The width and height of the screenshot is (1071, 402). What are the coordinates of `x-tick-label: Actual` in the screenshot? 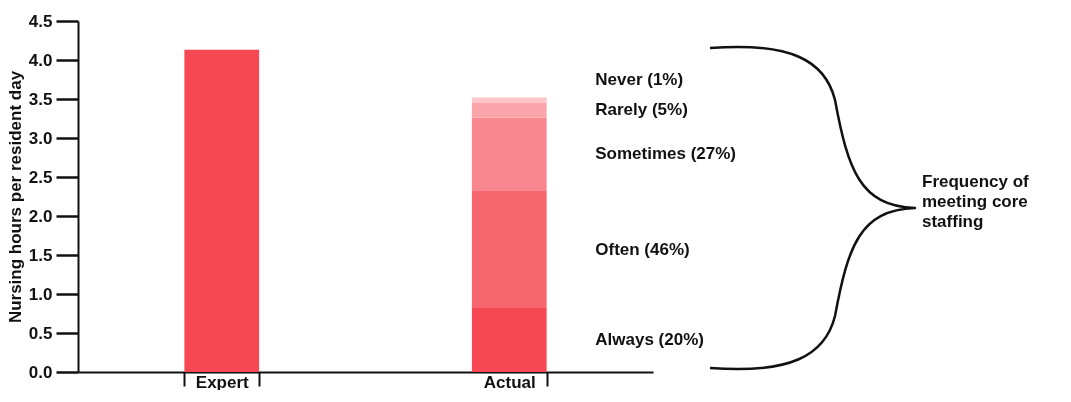 It's located at (509, 382).